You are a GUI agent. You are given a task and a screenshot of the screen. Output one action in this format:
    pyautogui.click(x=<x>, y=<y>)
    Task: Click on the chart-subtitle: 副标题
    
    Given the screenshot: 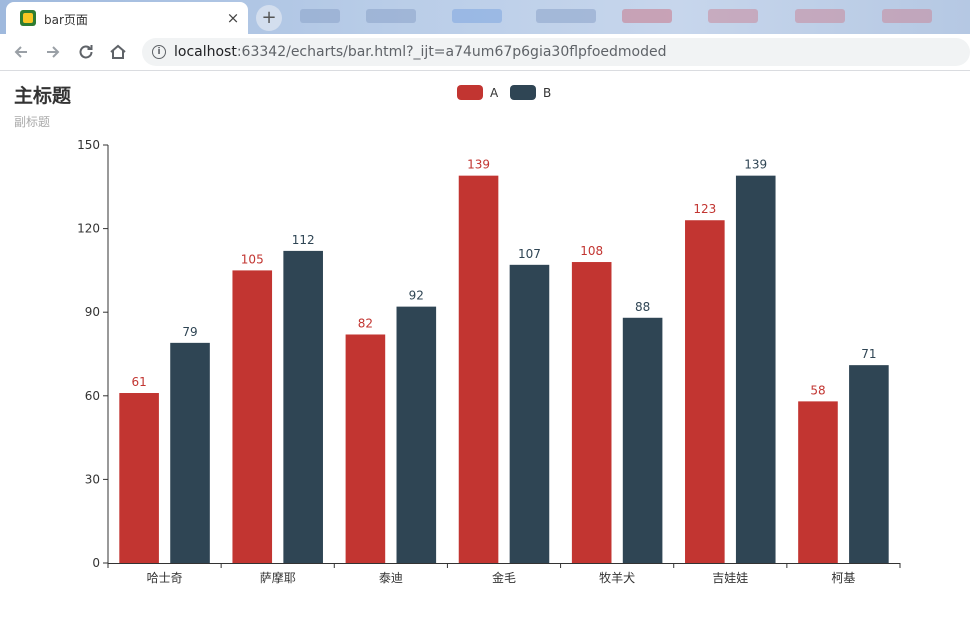 What is the action you would take?
    pyautogui.click(x=32, y=122)
    